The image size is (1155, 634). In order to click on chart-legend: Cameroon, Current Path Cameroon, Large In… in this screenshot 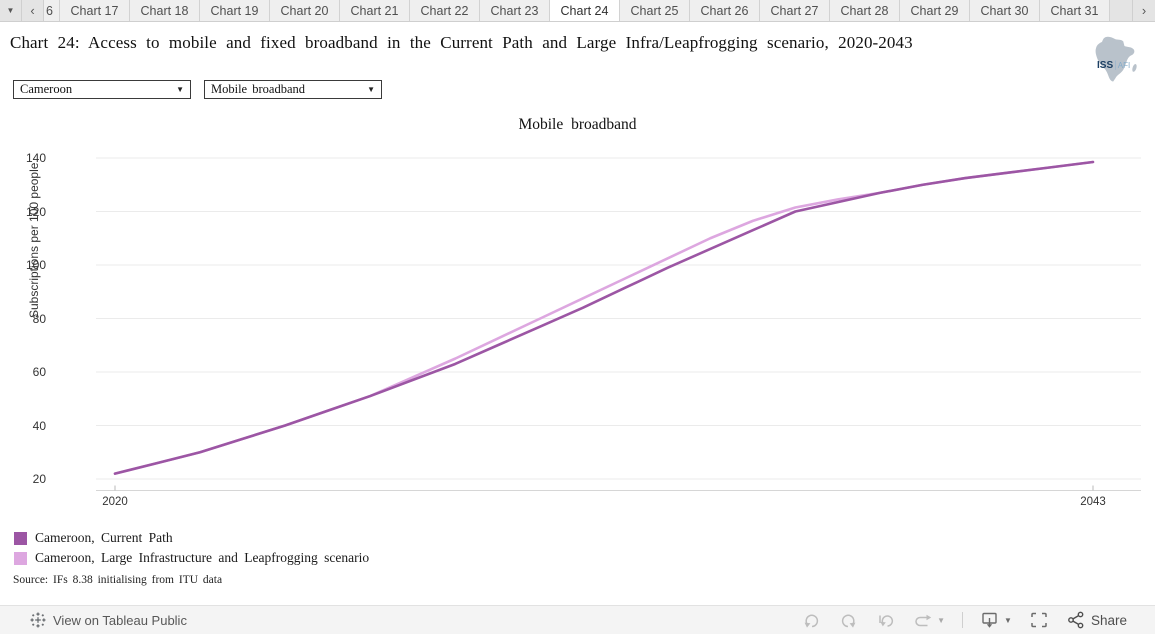, I will do `click(191, 548)`.